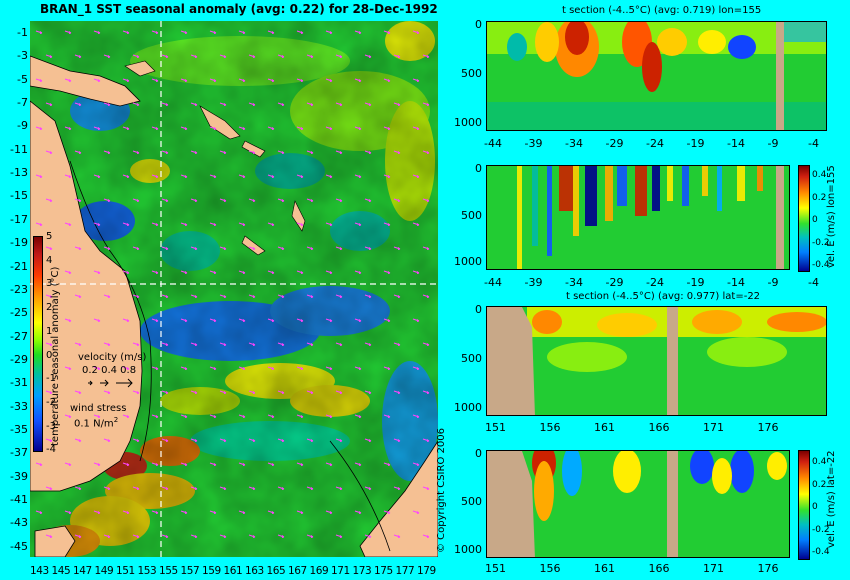 The width and height of the screenshot is (850, 580). What do you see at coordinates (297, 571) in the screenshot?
I see `longitude-tick-label: 167` at bounding box center [297, 571].